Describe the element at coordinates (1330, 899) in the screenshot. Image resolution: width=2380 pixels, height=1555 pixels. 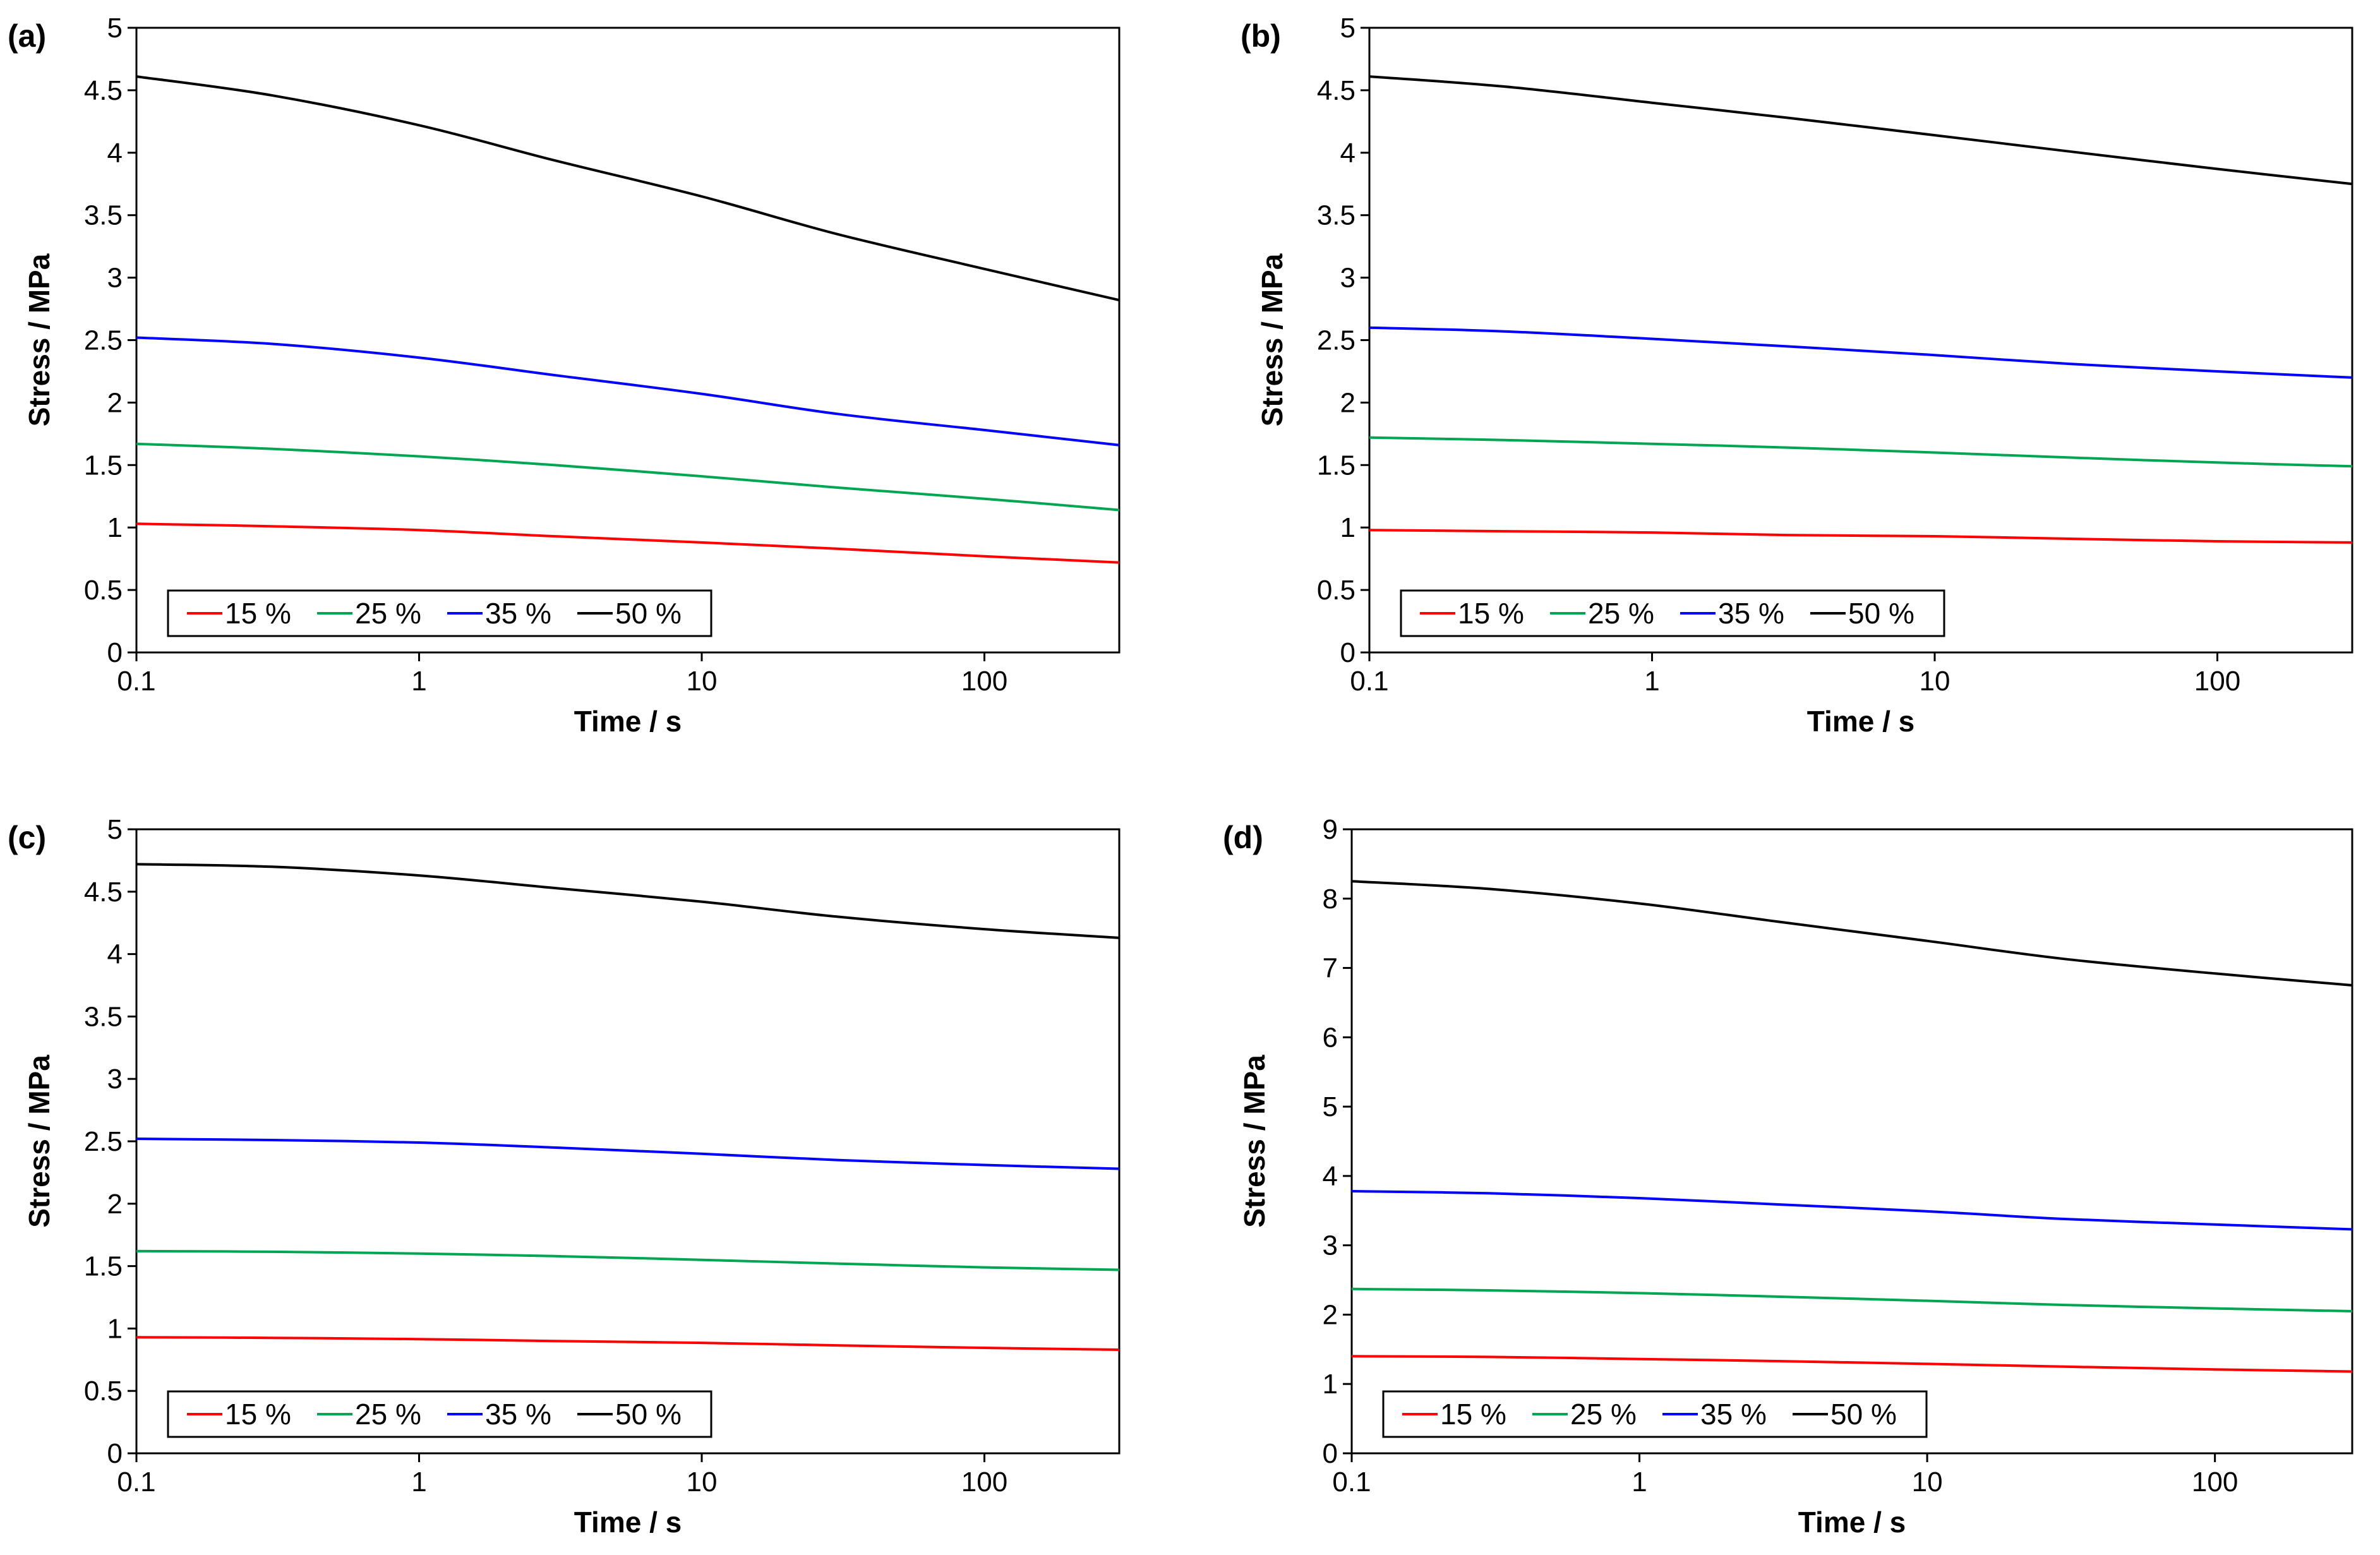
I see `y-tick-label: 8` at that location.